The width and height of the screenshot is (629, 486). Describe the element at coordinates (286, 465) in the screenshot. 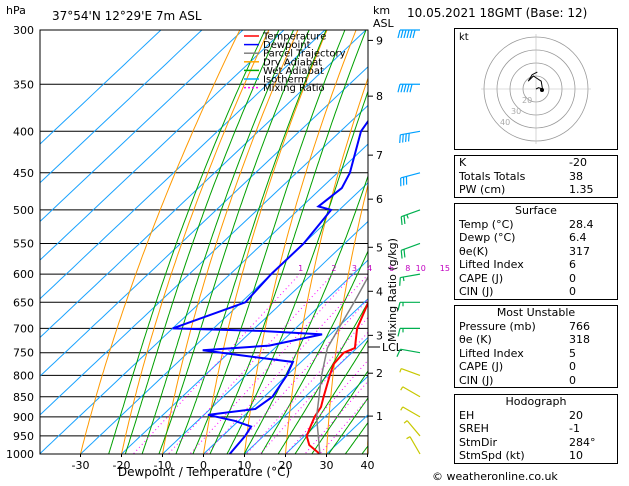

I see `x-tick-label: 20` at that location.